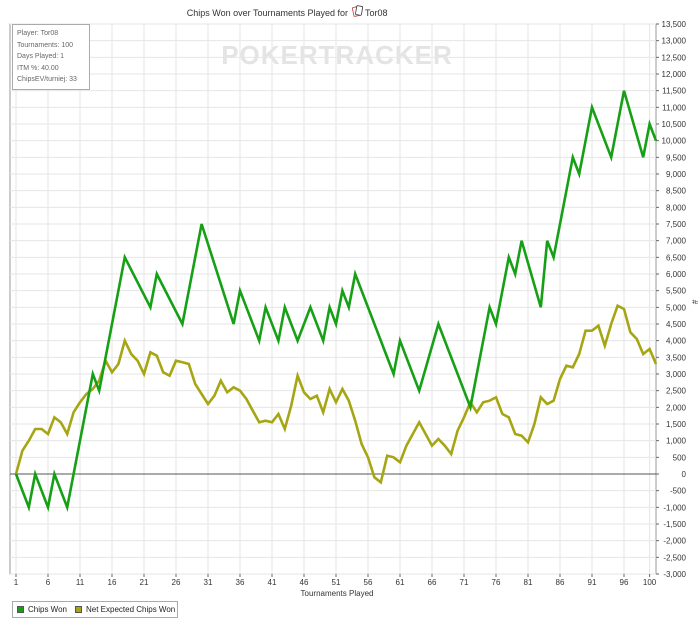 The width and height of the screenshot is (700, 627). Describe the element at coordinates (678, 491) in the screenshot. I see `y-tick-label: -500` at that location.